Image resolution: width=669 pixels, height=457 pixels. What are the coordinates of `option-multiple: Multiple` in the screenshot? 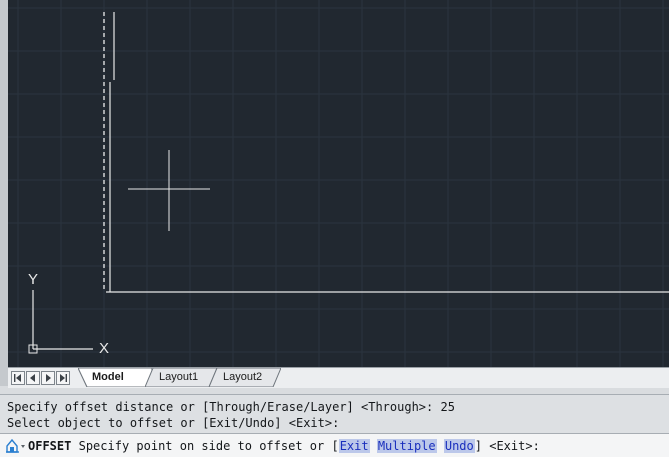 It's located at (406, 446).